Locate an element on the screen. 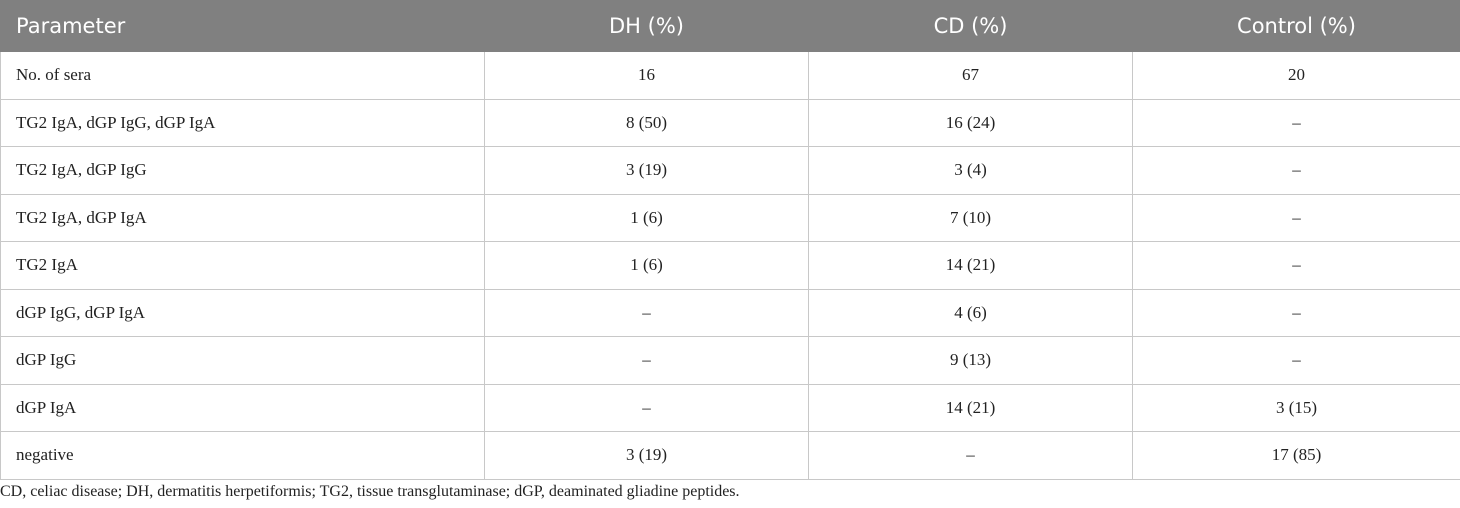 This screenshot has width=1460, height=508. table-cell: 67 is located at coordinates (970, 75).